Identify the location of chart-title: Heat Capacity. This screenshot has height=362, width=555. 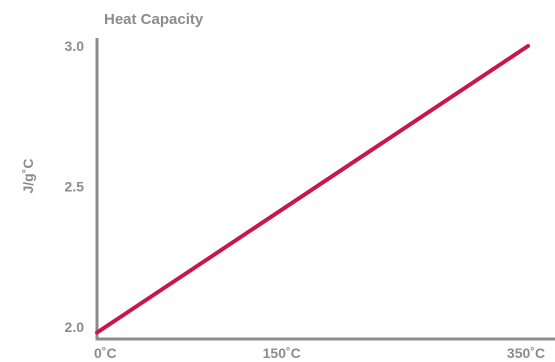
(154, 19).